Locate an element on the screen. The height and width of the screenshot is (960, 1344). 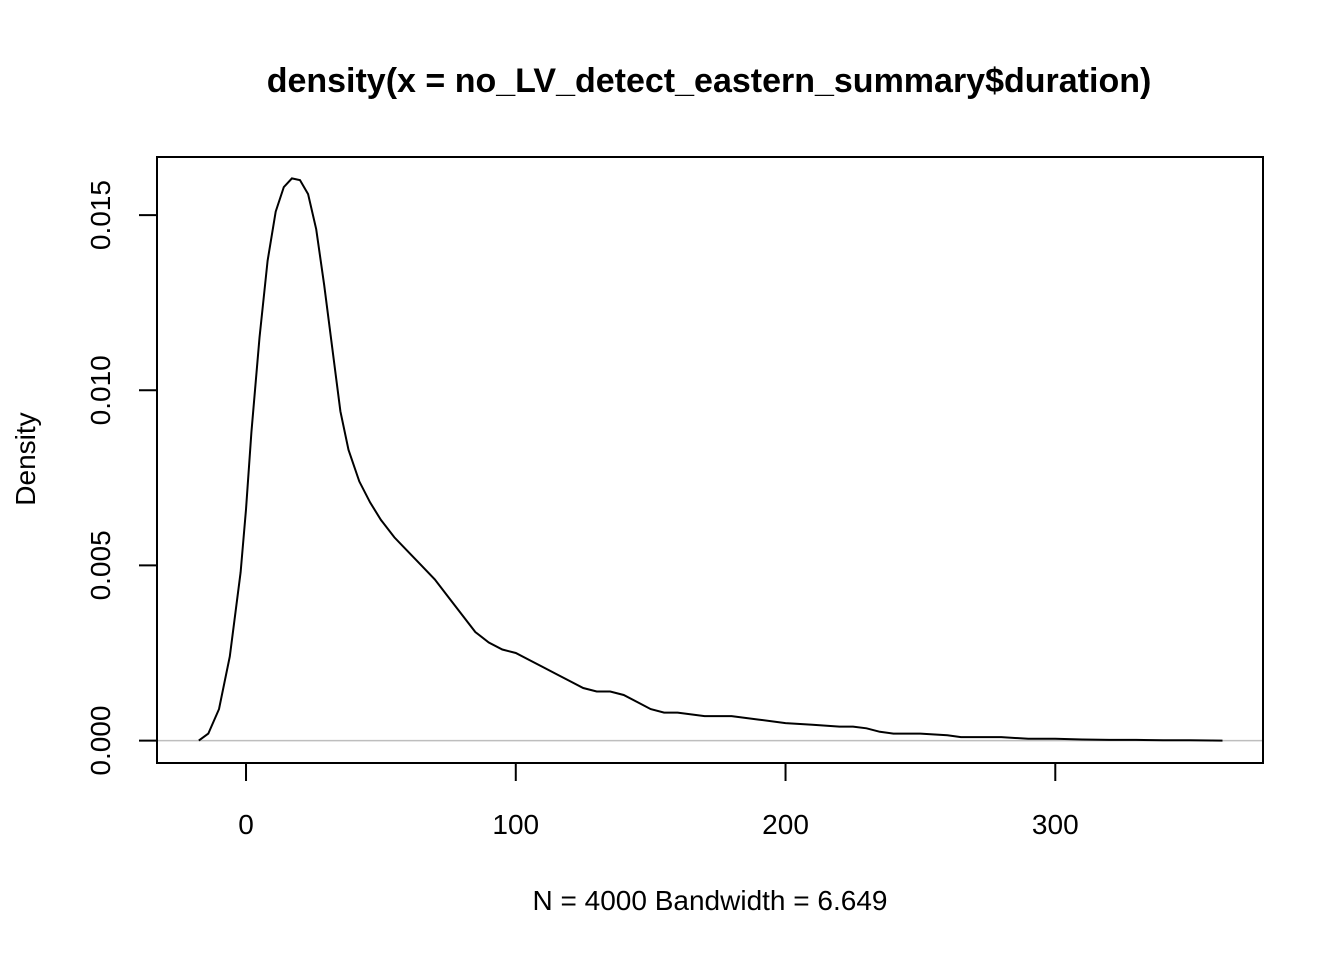
x-tick-label: 300 is located at coordinates (1055, 824).